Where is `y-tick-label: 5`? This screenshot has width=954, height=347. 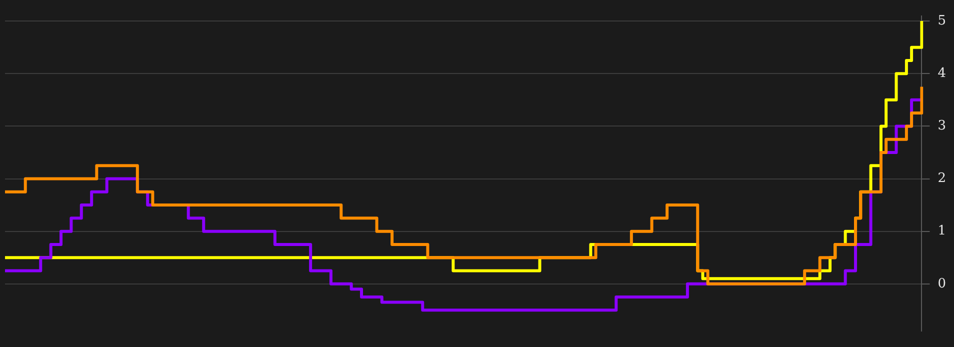
y-tick-label: 5 is located at coordinates (942, 20).